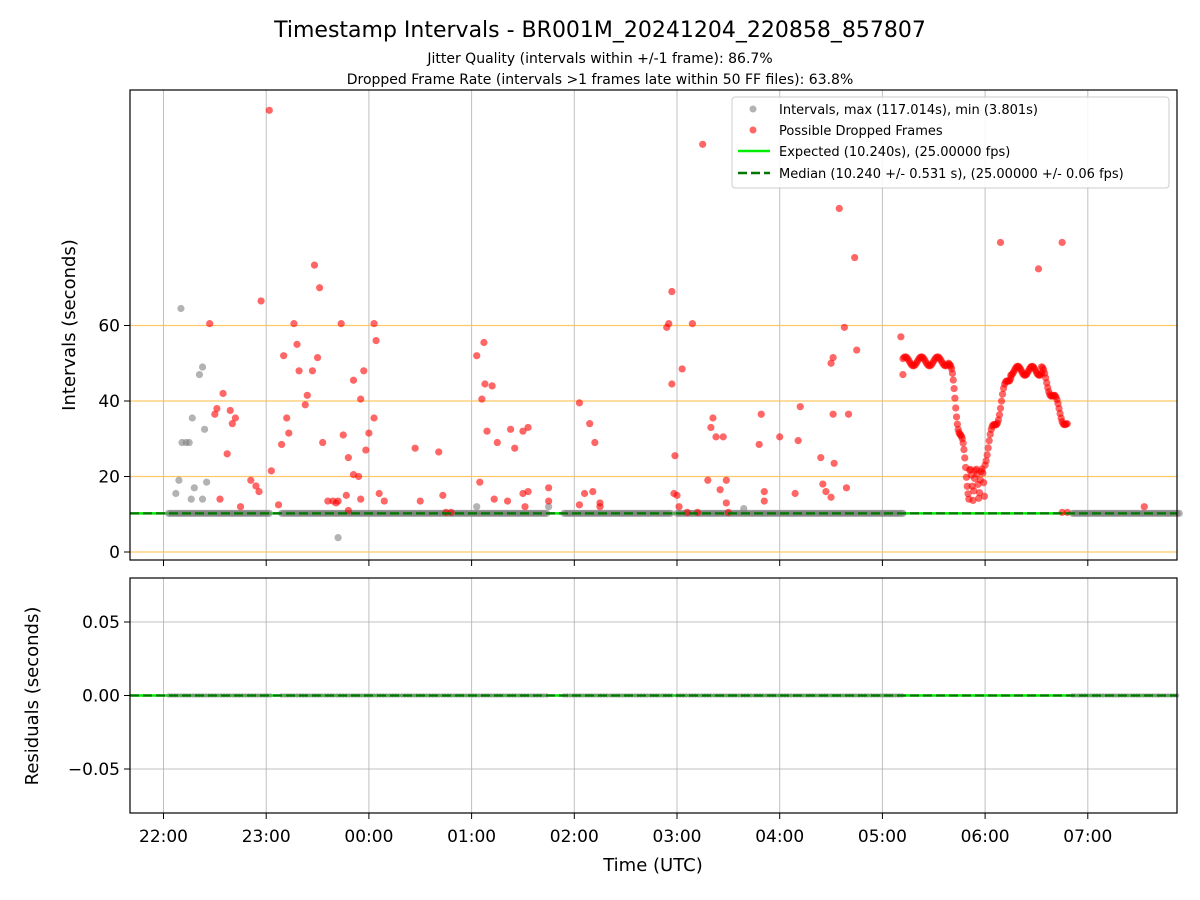 The image size is (1200, 900). What do you see at coordinates (109, 327) in the screenshot?
I see `y-tick-label: 60` at bounding box center [109, 327].